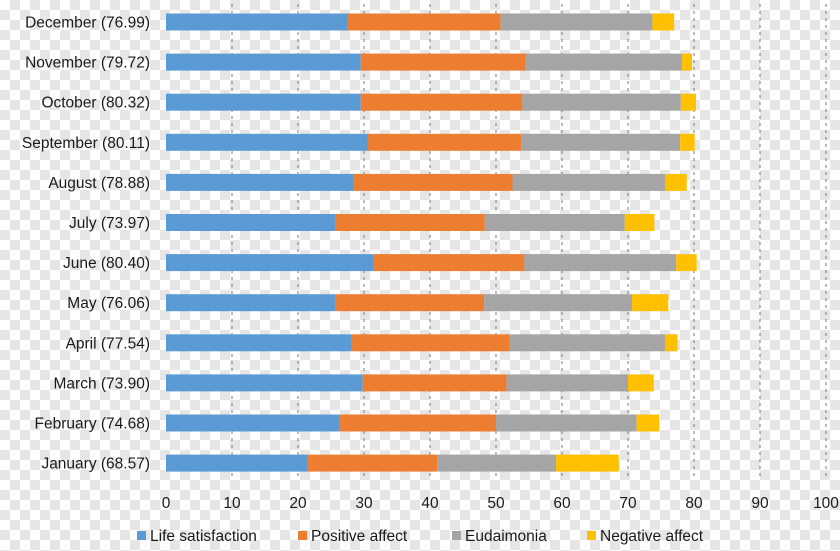 This screenshot has height=551, width=840. Describe the element at coordinates (364, 503) in the screenshot. I see `x-tick-label: 30` at that location.